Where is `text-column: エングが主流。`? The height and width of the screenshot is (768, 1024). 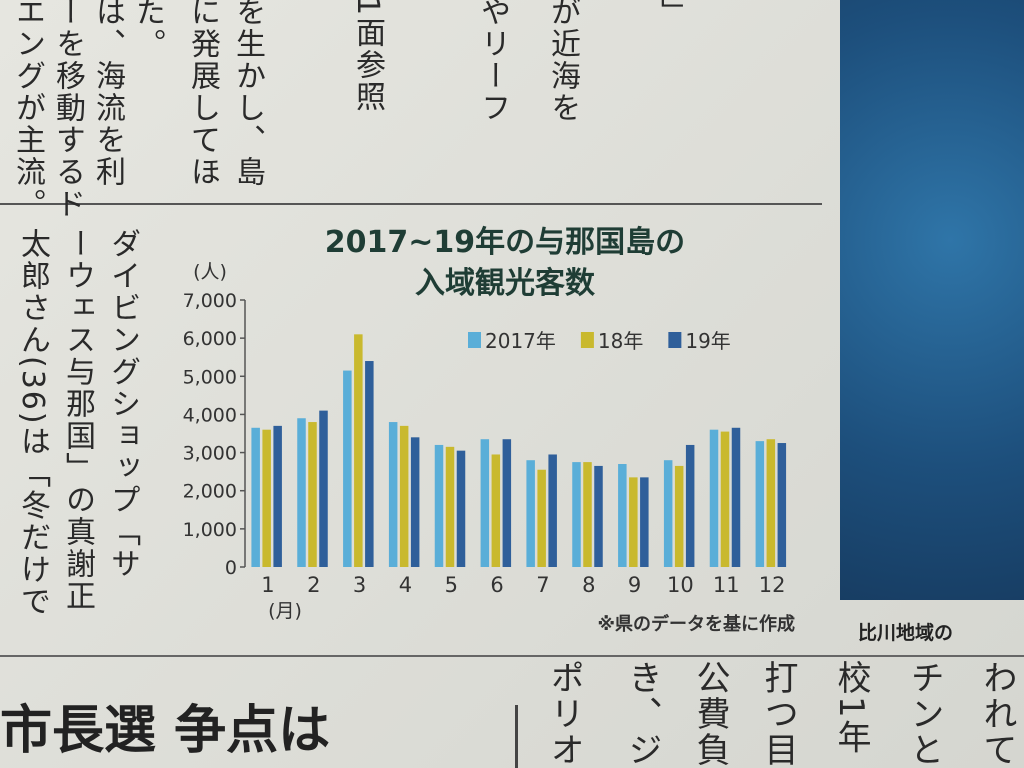
text-column: エングが主流。 is located at coordinates (27, 110).